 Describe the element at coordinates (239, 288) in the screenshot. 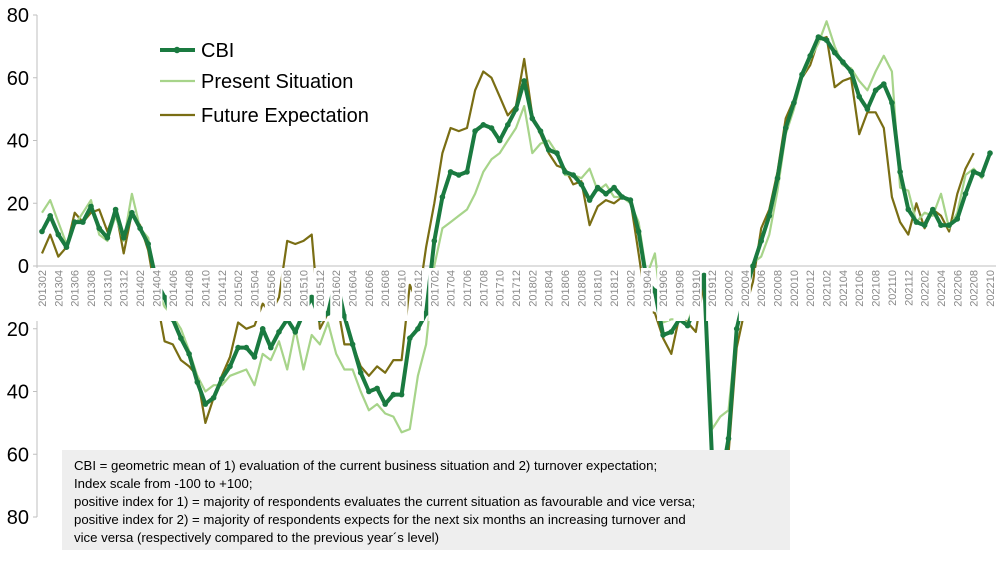

I see `x-tick-label: 201502` at that location.